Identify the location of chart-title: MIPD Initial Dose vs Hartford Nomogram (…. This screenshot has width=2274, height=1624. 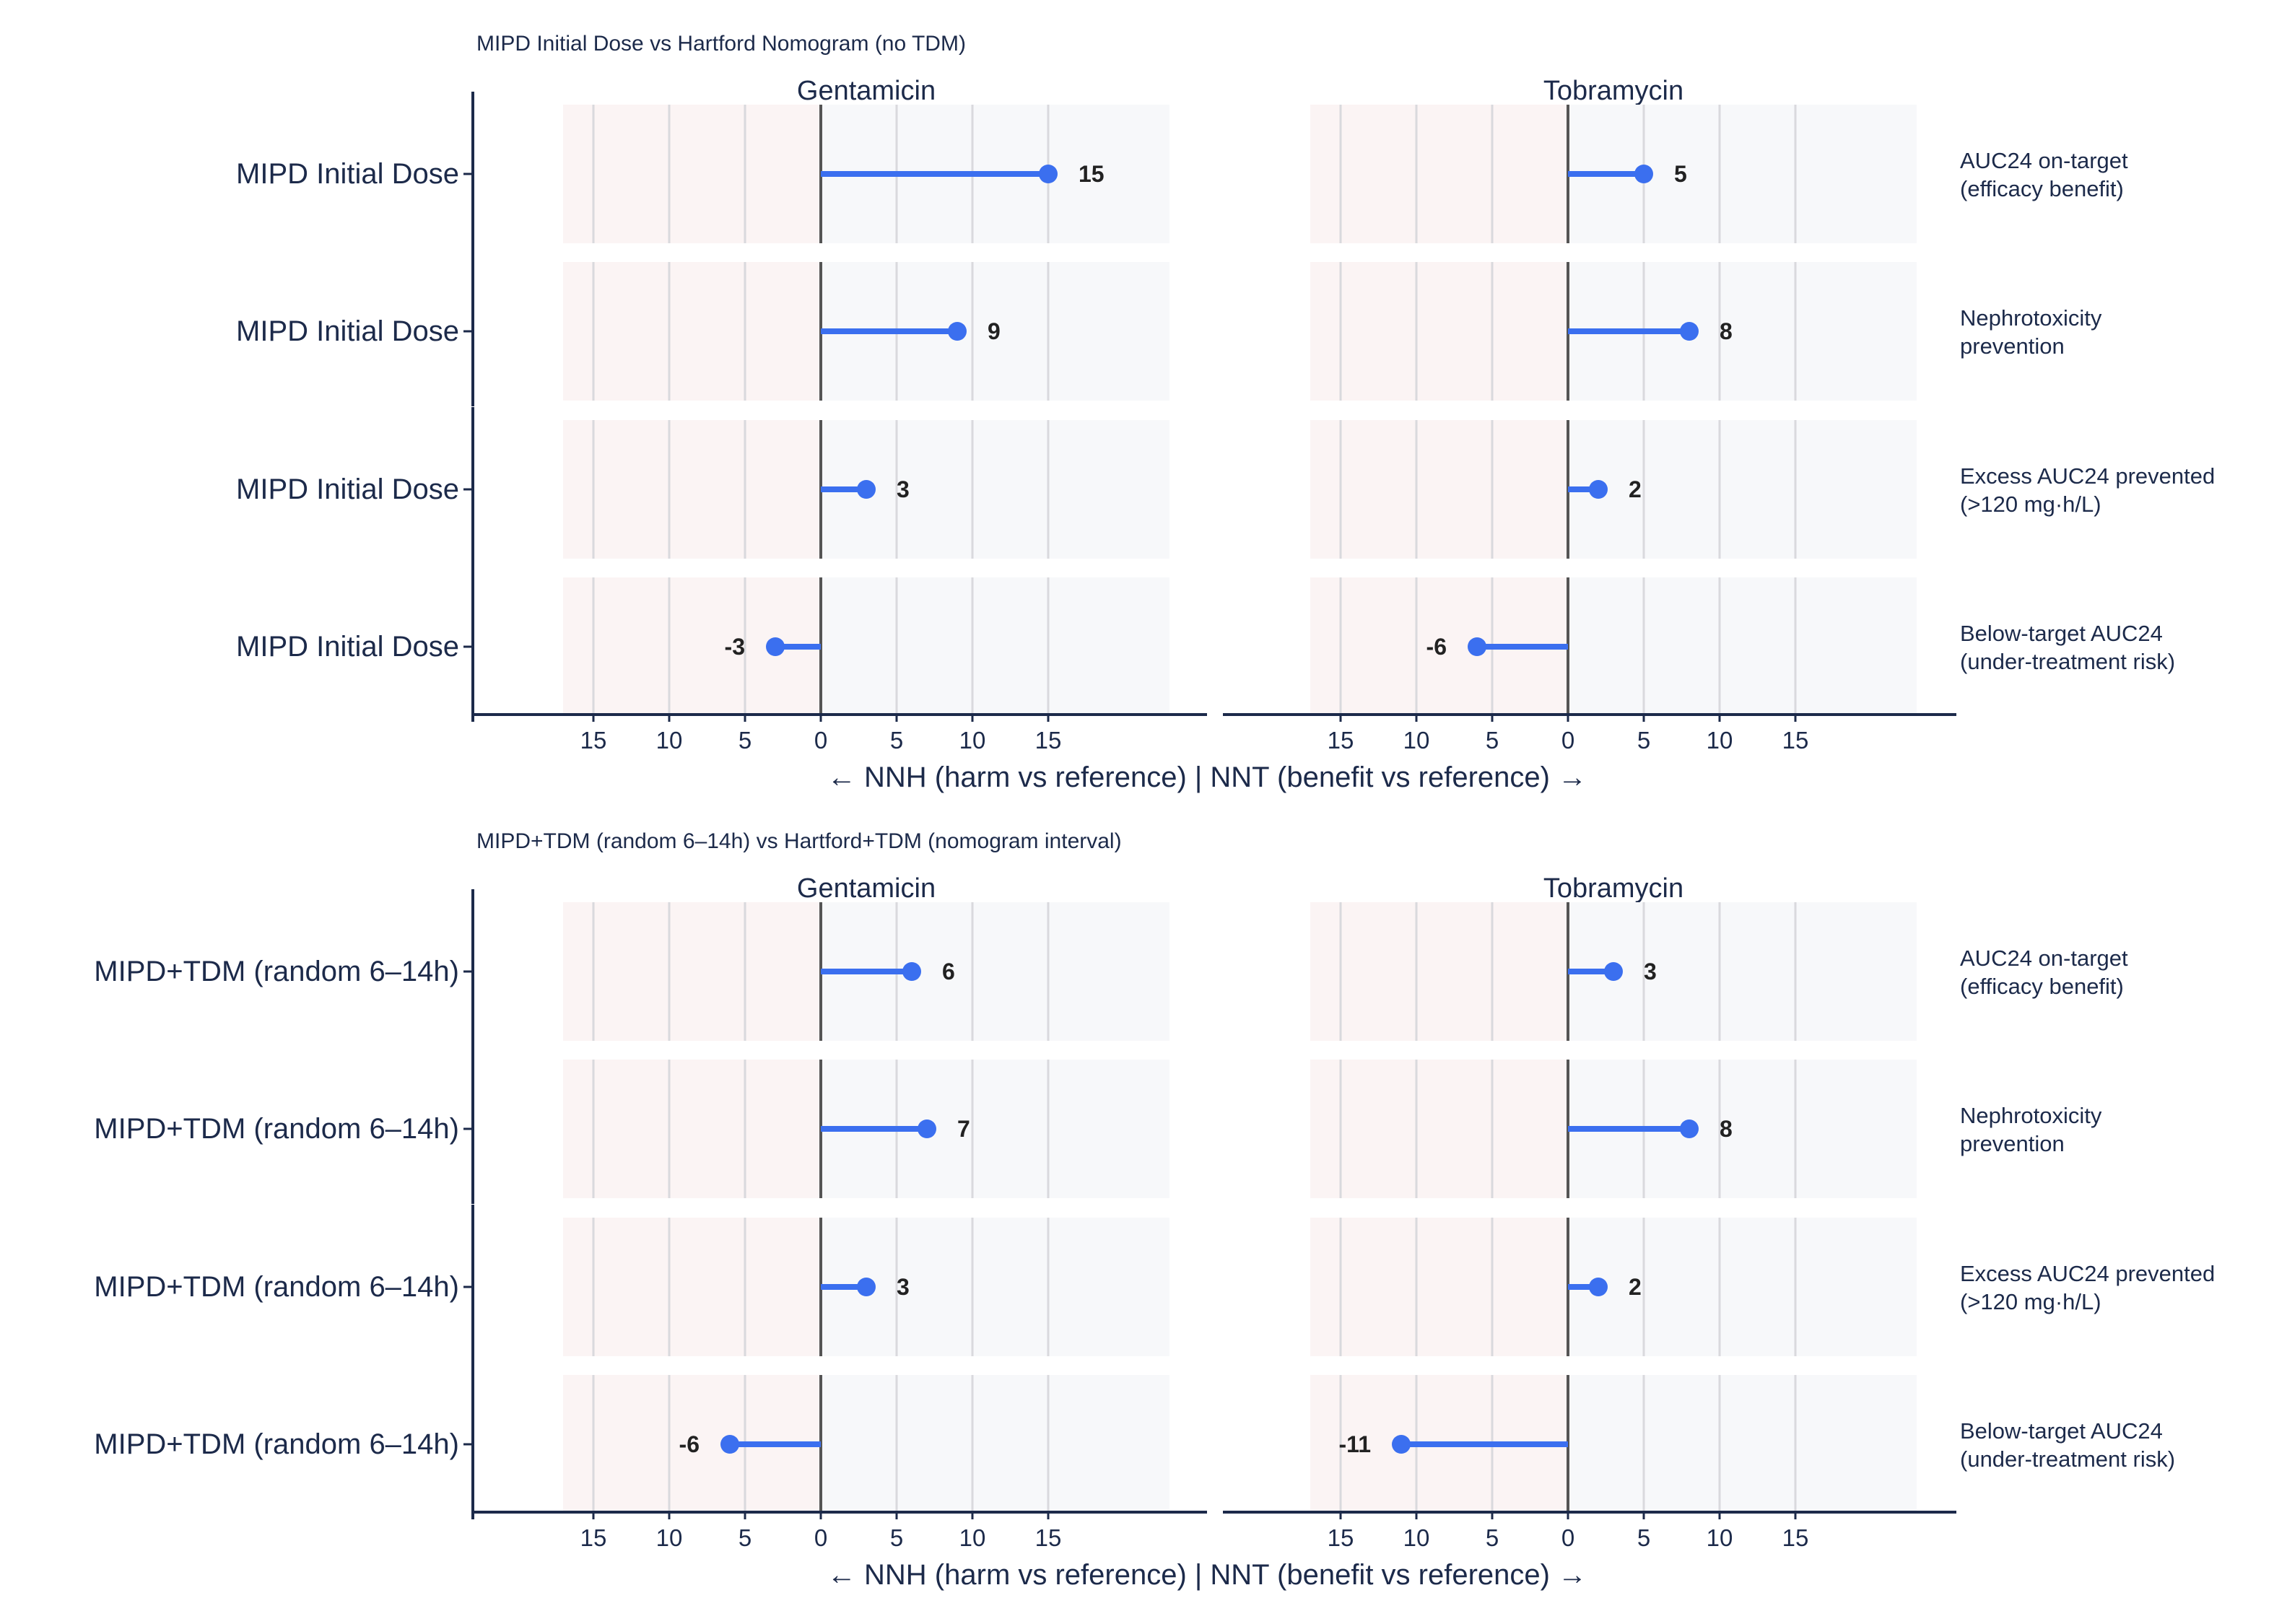
(721, 44).